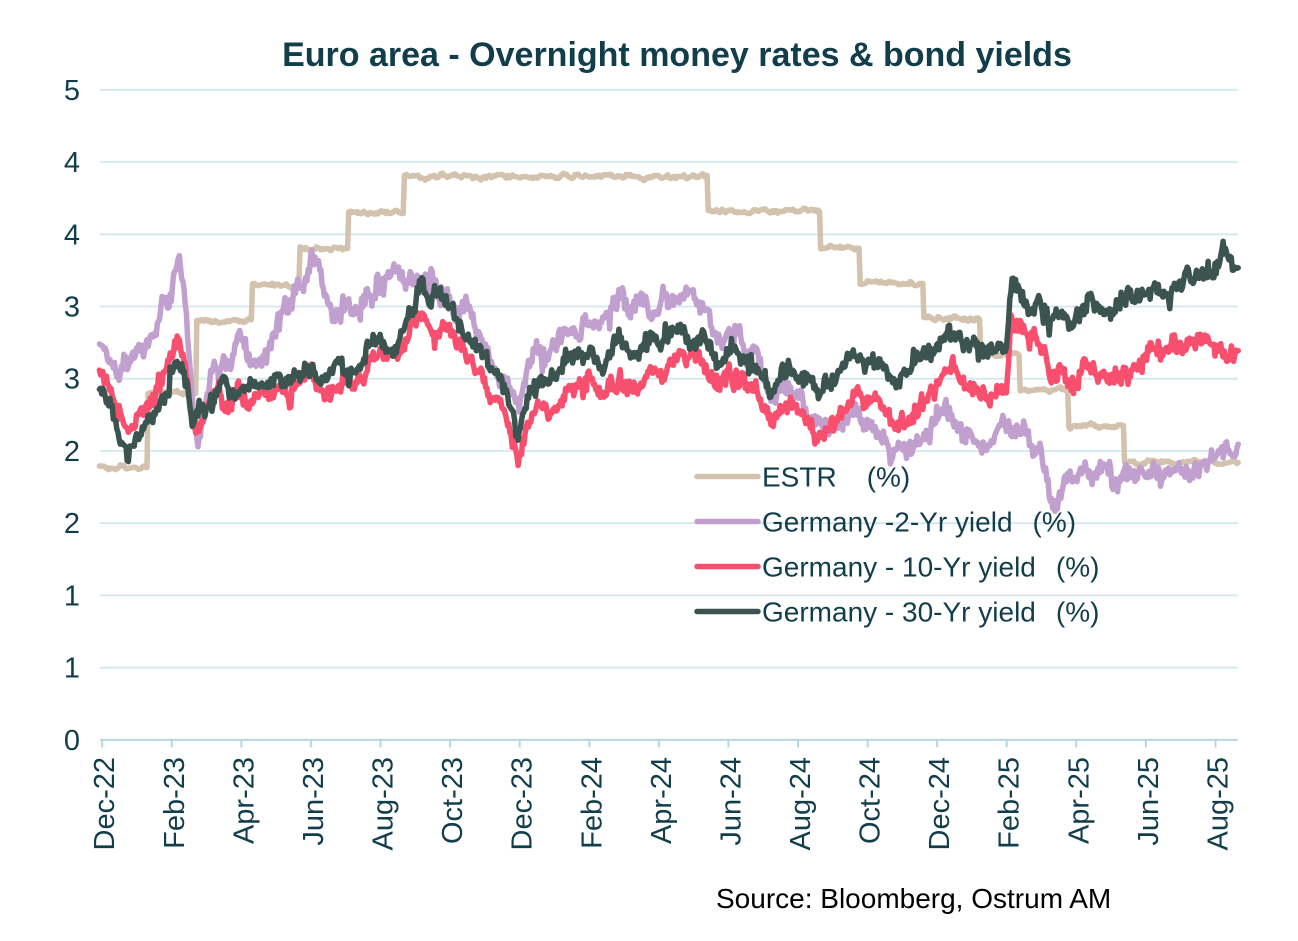  Describe the element at coordinates (1079, 800) in the screenshot. I see `svg-text: Apr-25` at that location.